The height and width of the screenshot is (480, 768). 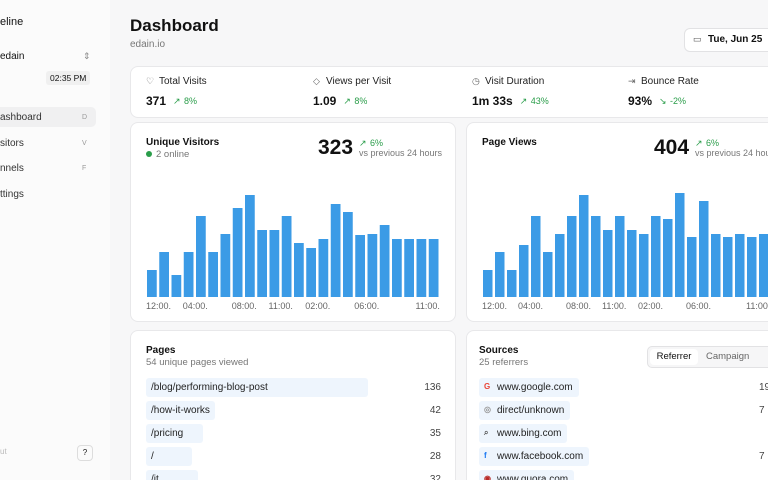 What do you see at coordinates (535, 387) in the screenshot?
I see `source-name: www.google.com` at bounding box center [535, 387].